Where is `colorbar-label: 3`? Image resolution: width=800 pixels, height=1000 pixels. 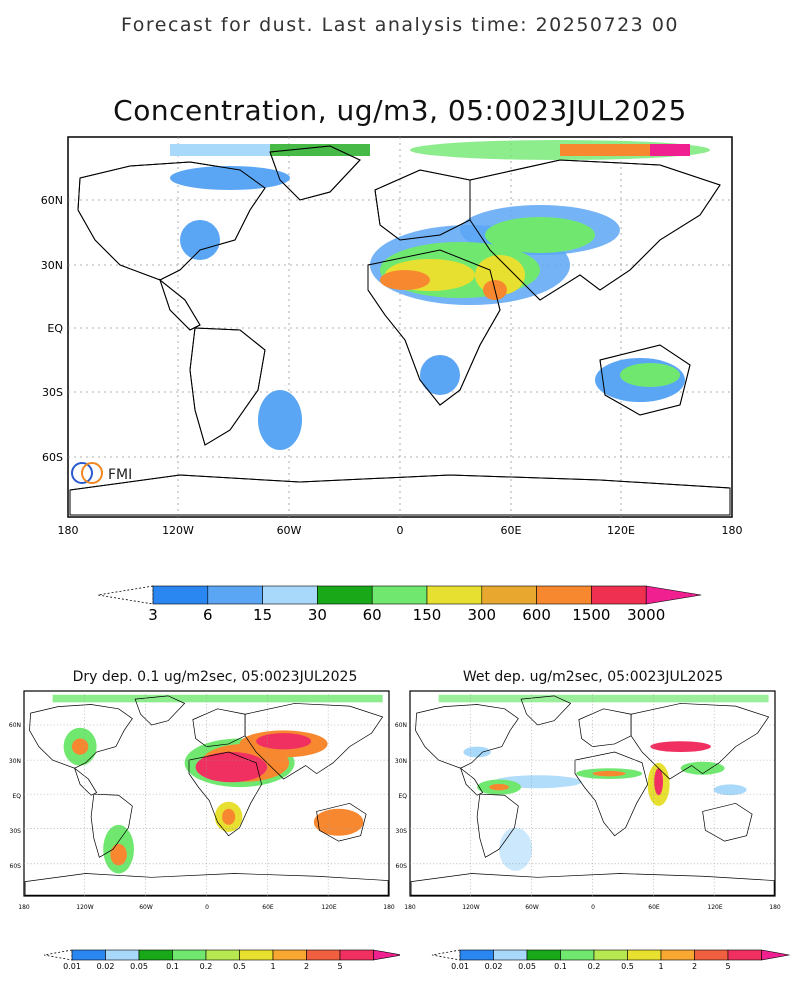 colorbar-label: 3 is located at coordinates (153, 615).